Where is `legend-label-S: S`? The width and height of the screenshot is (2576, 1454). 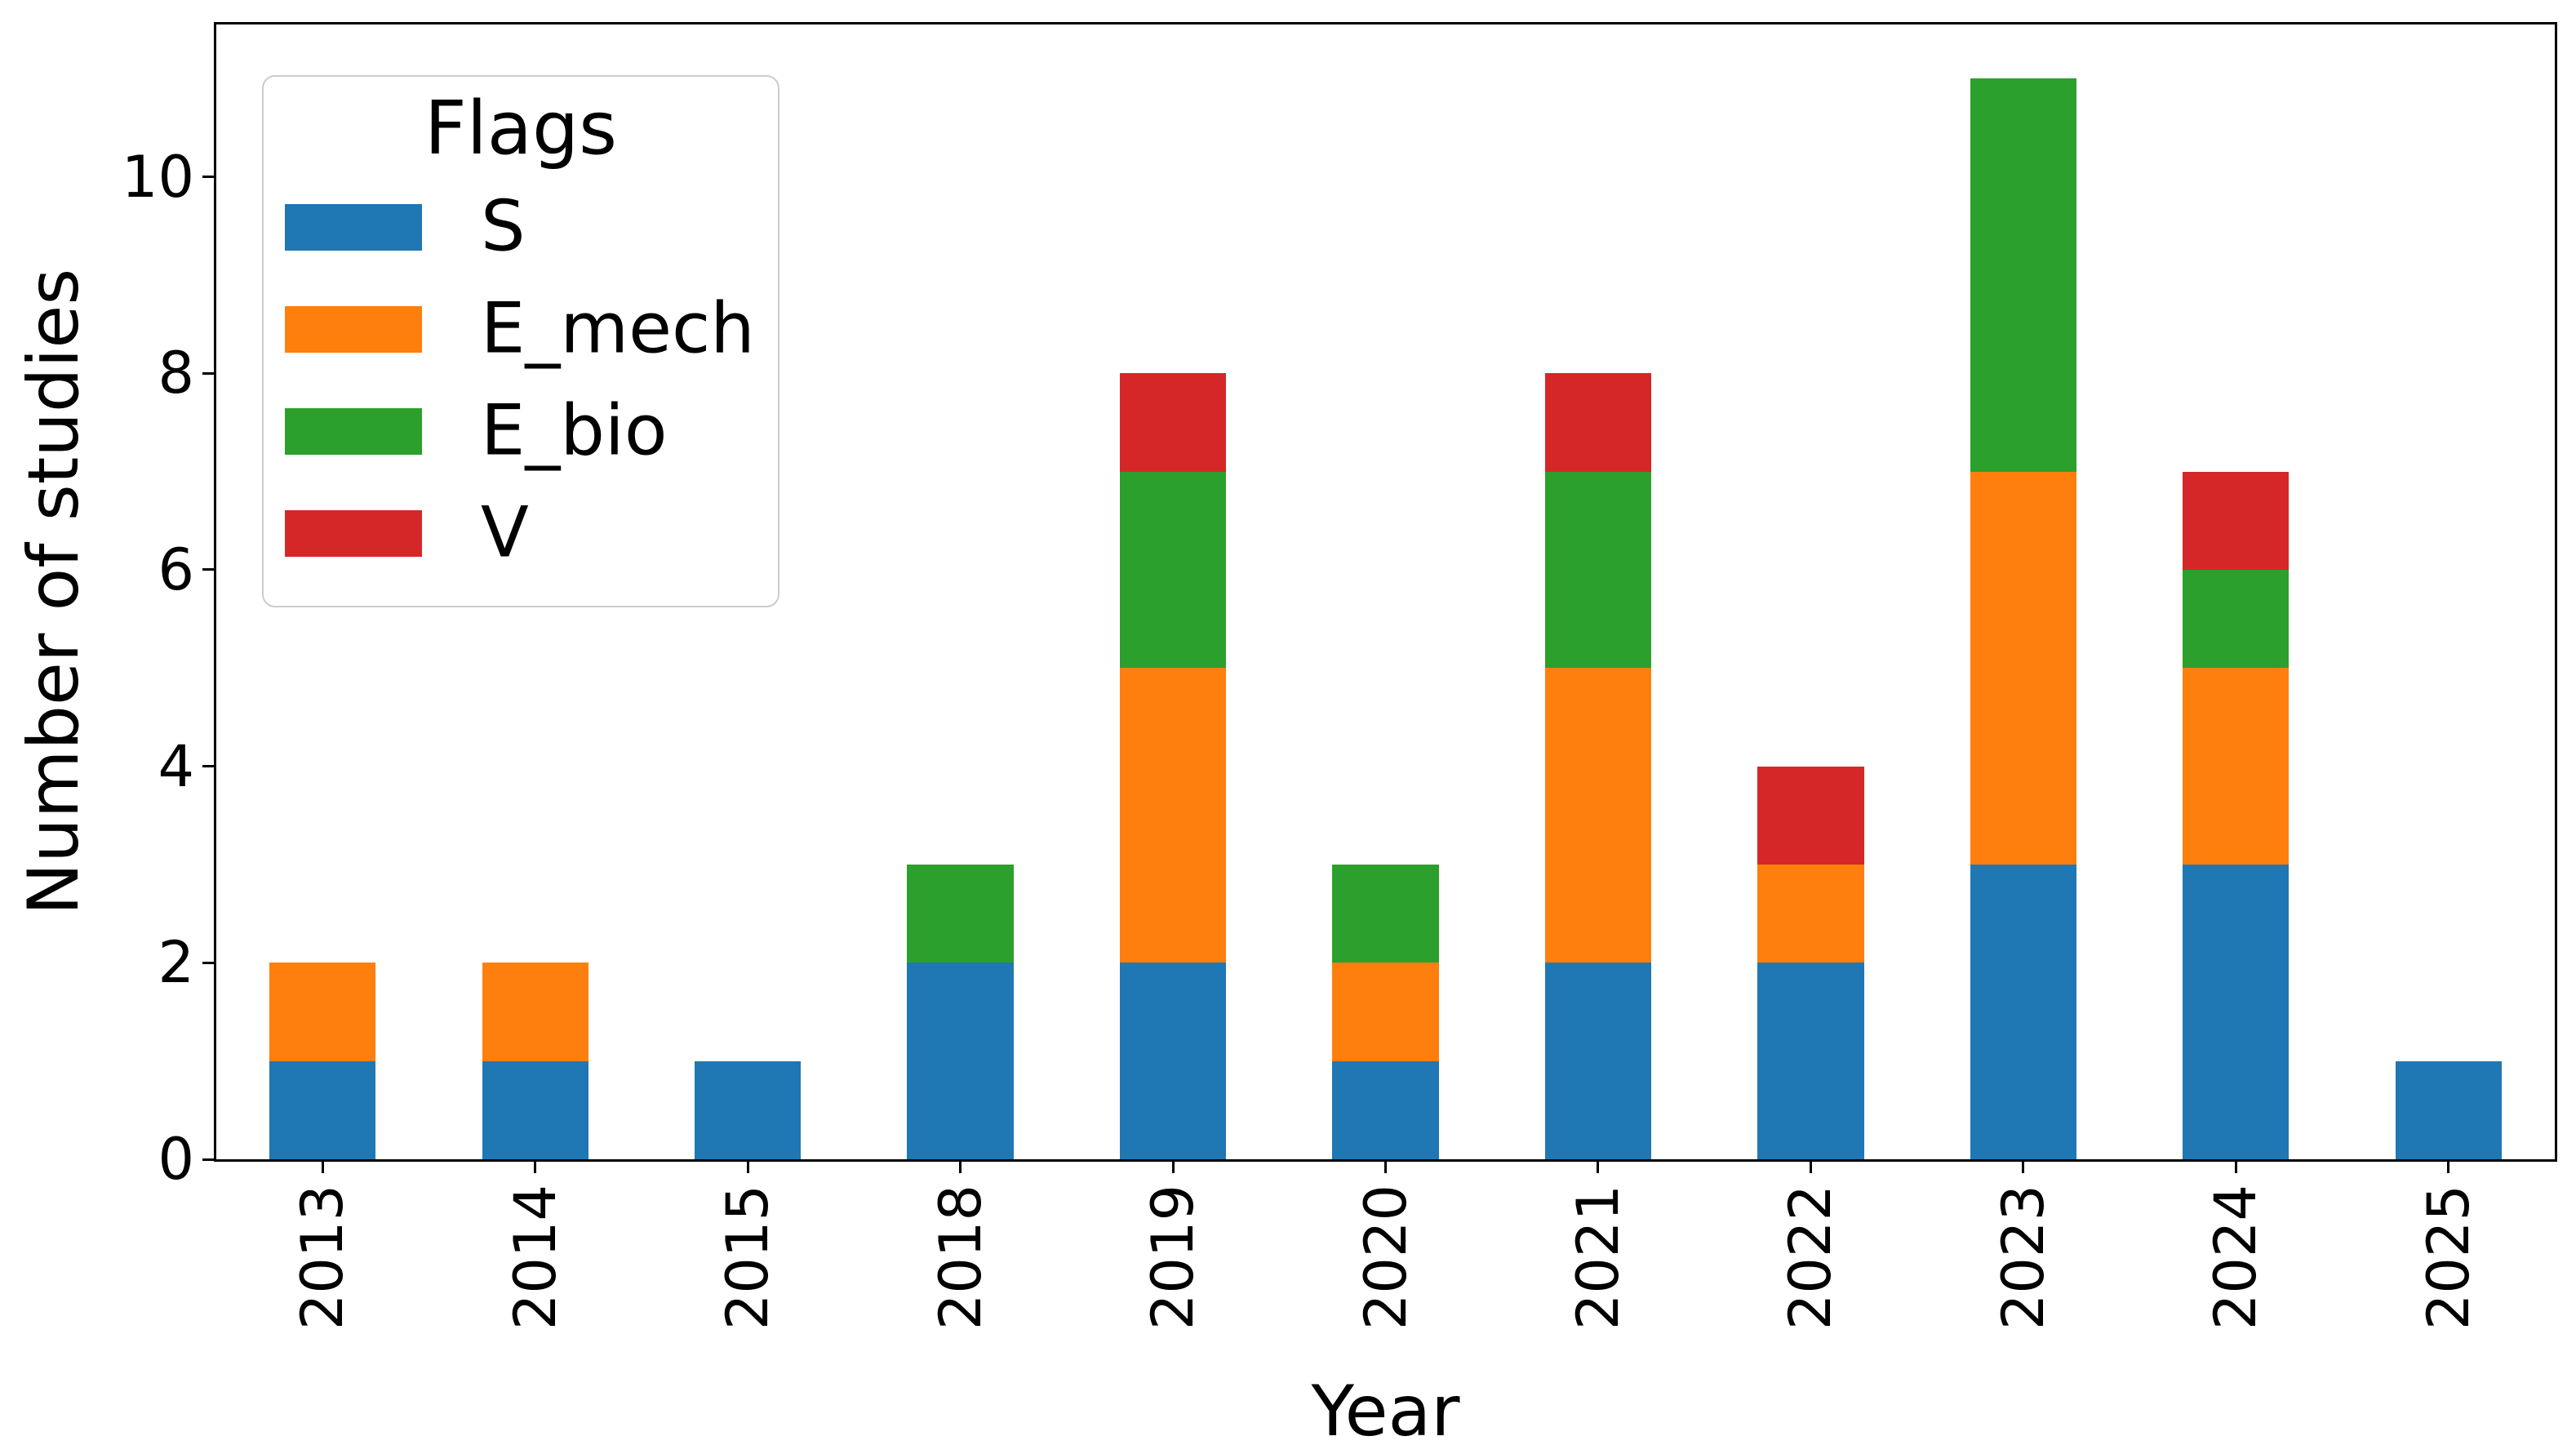 legend-label-S: S is located at coordinates (503, 226).